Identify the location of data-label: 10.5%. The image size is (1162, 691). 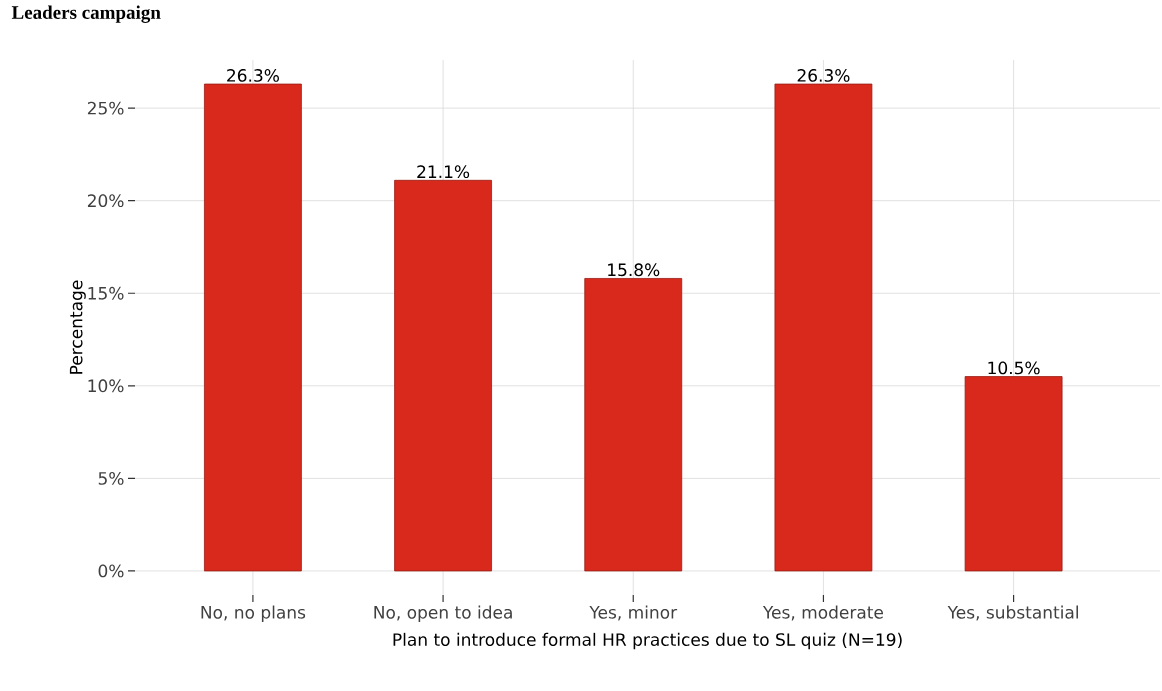
(1014, 368).